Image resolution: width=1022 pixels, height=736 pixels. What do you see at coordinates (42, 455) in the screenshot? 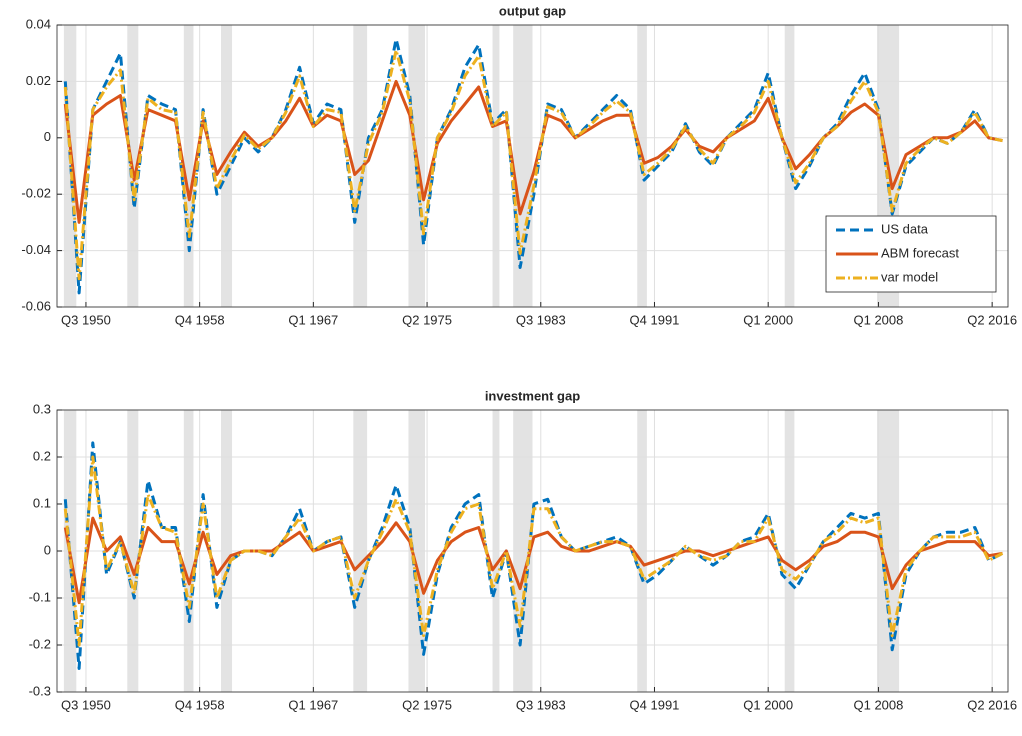
I see `y-tick-label: 0.2` at bounding box center [42, 455].